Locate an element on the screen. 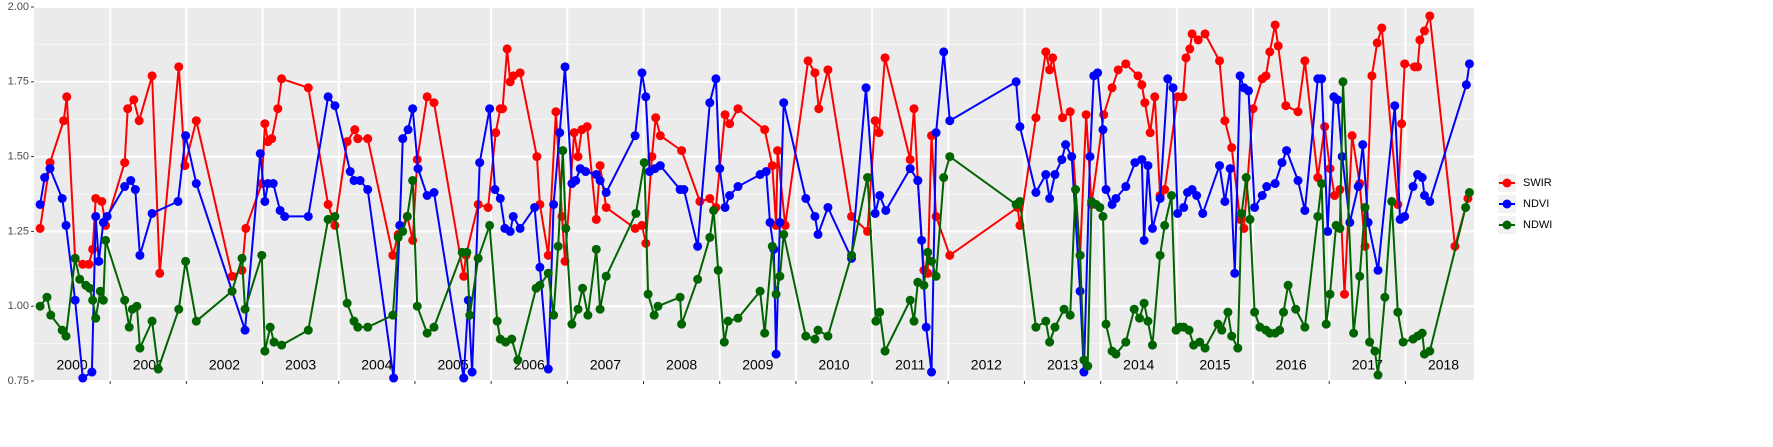 The image size is (1773, 447). year-label: 2004 is located at coordinates (376, 365).